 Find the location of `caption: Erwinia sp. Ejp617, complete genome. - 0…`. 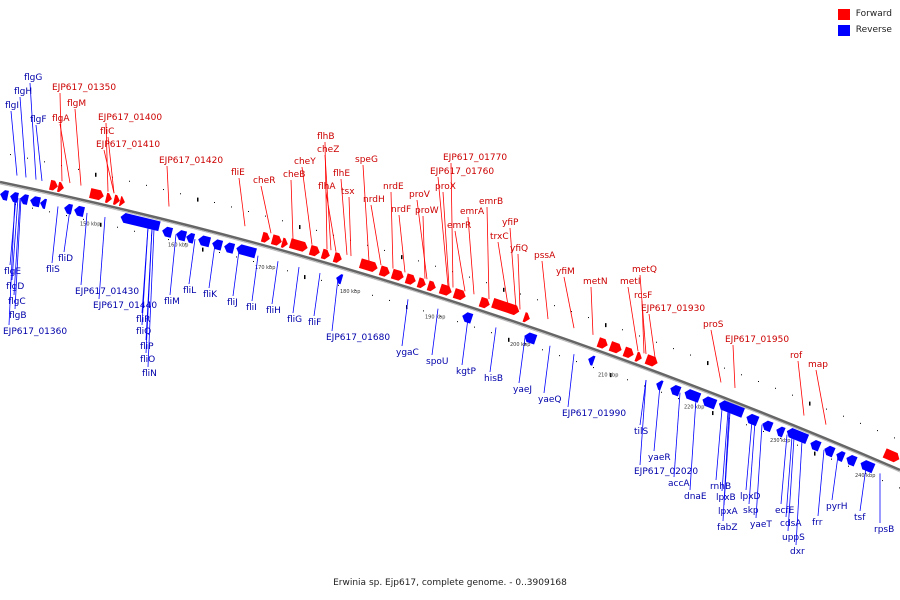

caption: Erwinia sp. Ejp617, complete genome. - 0… is located at coordinates (450, 583).